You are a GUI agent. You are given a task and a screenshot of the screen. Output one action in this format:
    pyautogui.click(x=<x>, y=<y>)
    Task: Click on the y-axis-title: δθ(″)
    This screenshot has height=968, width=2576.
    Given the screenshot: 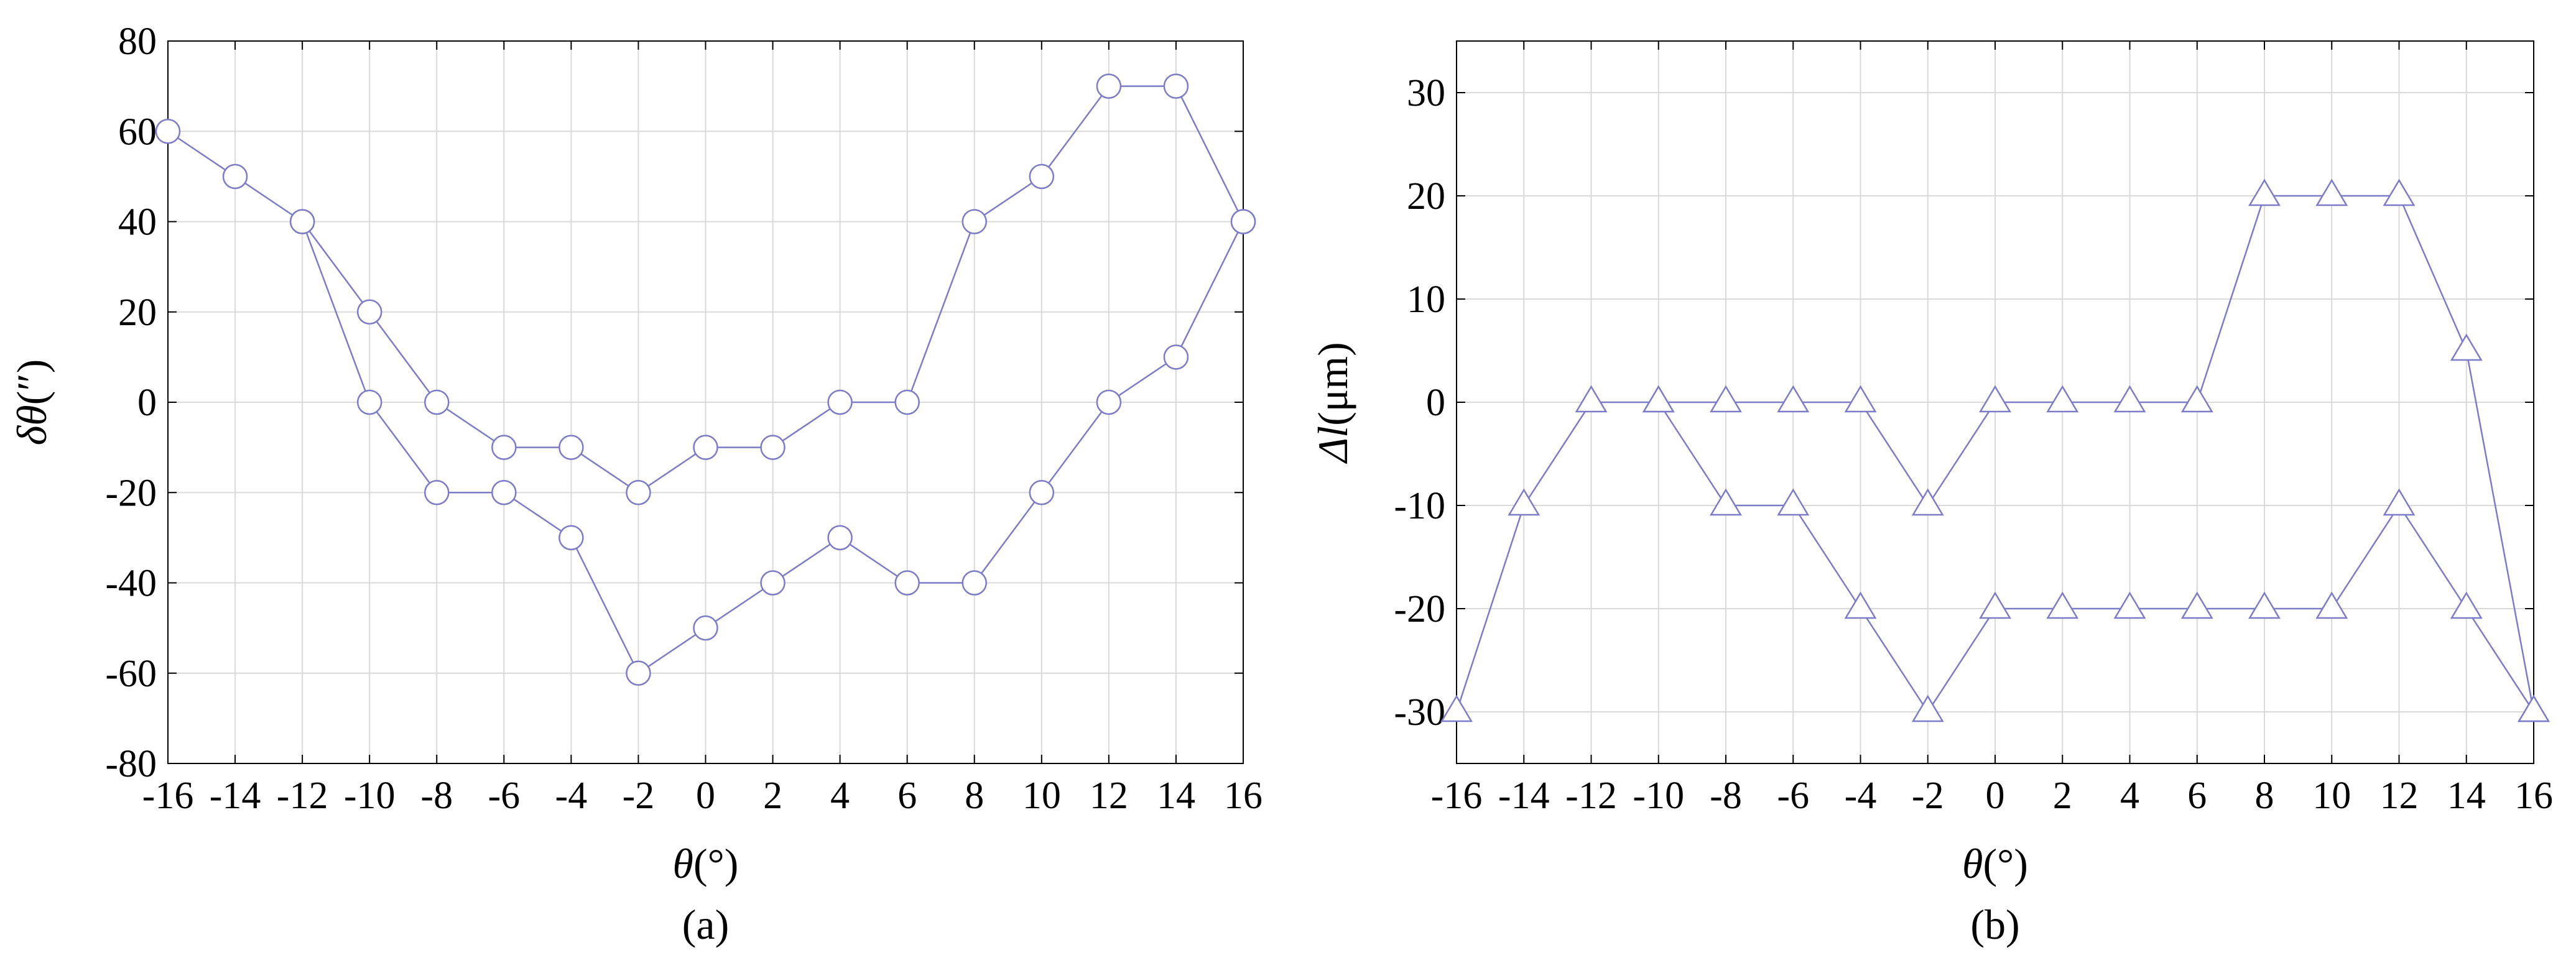 What is the action you would take?
    pyautogui.click(x=32, y=403)
    